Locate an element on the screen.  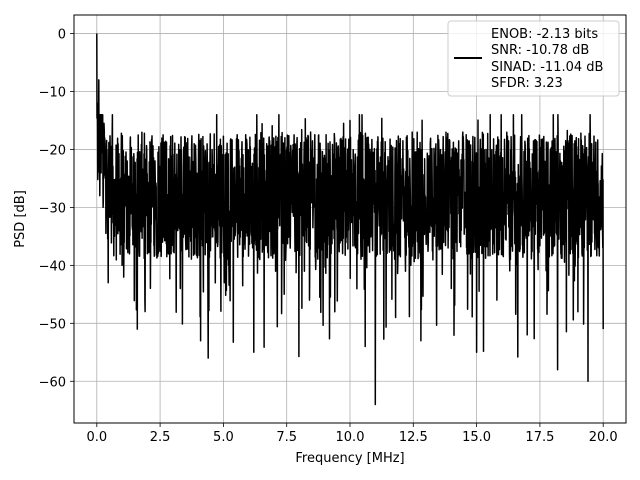
y-axis-label: PSD [dB] is located at coordinates (20, 219).